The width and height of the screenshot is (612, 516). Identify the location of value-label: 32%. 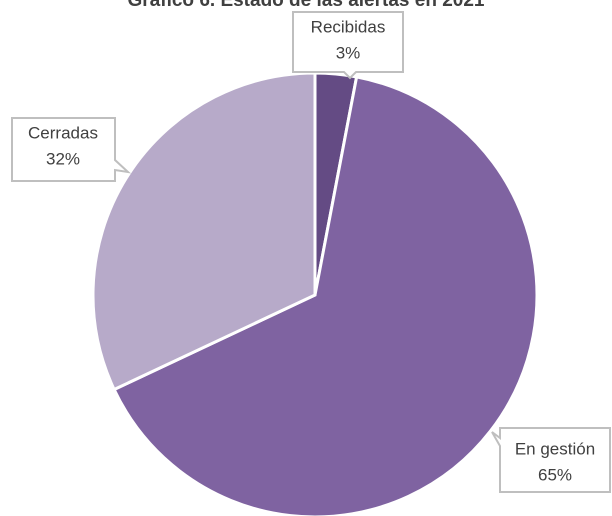
(63, 158).